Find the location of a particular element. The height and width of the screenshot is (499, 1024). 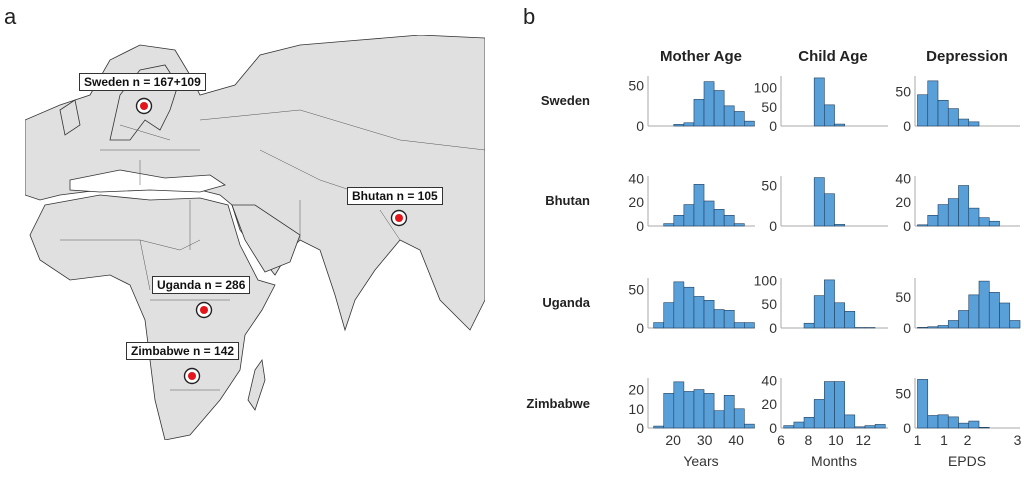

uk is located at coordinates (70, 117).